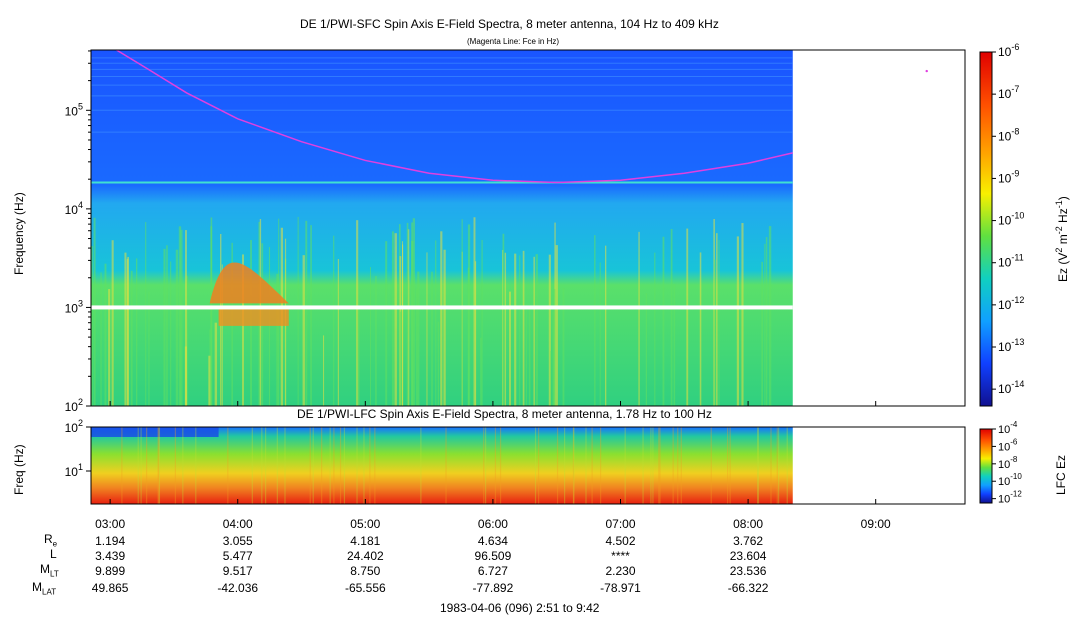 This screenshot has height=620, width=1083. Describe the element at coordinates (1008, 428) in the screenshot. I see `lfc-cbar-tick-label: 10⁻⁴` at that location.